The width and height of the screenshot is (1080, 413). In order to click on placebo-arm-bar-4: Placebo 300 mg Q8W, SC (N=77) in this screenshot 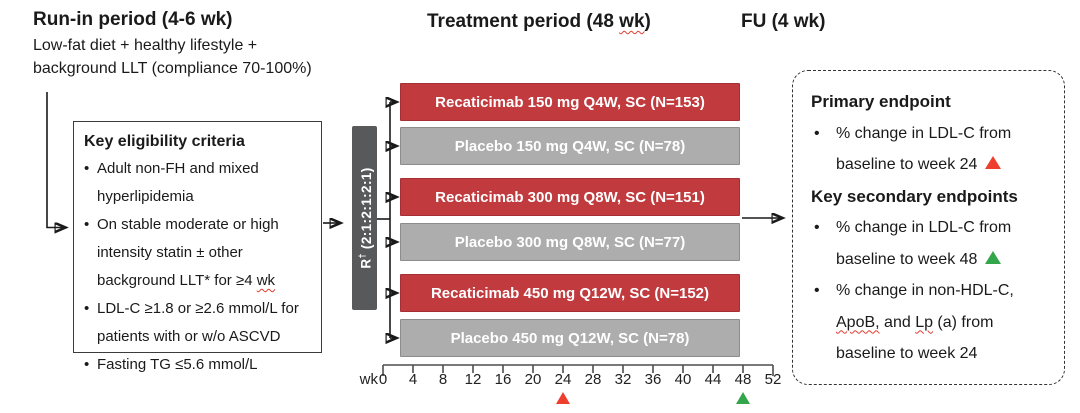, I will do `click(570, 242)`.